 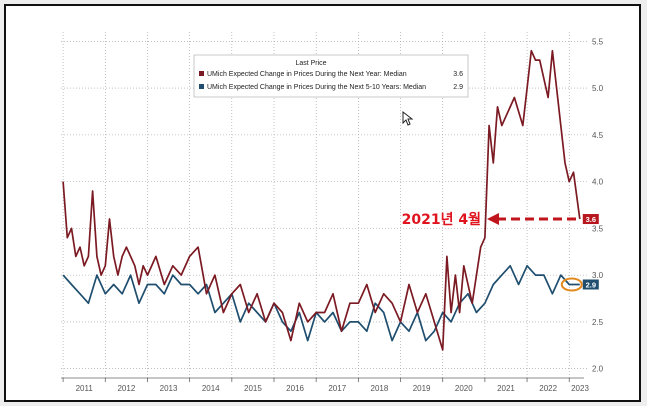 I want to click on x-tick-label: 2015, so click(x=253, y=388).